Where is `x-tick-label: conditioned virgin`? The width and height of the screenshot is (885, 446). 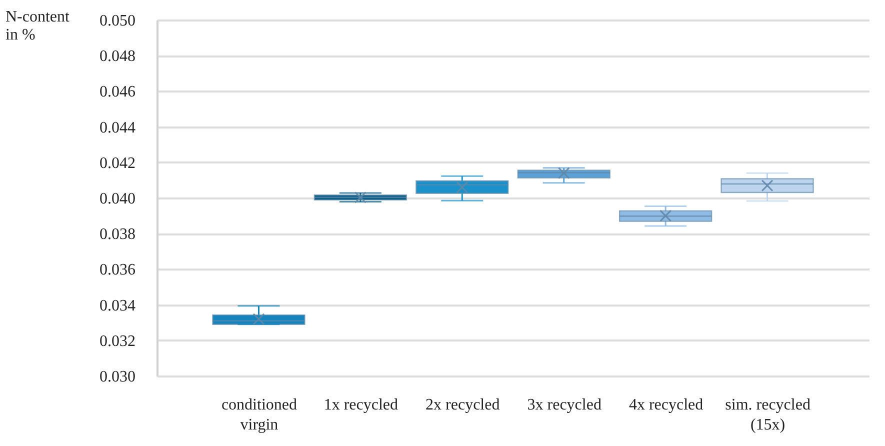 x-tick-label: conditioned virgin is located at coordinates (259, 415).